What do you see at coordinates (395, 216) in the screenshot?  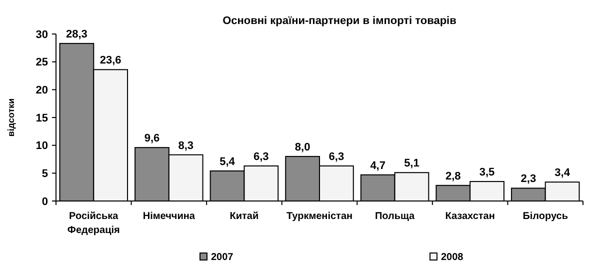 I see `x-tick-label: Польща` at bounding box center [395, 216].